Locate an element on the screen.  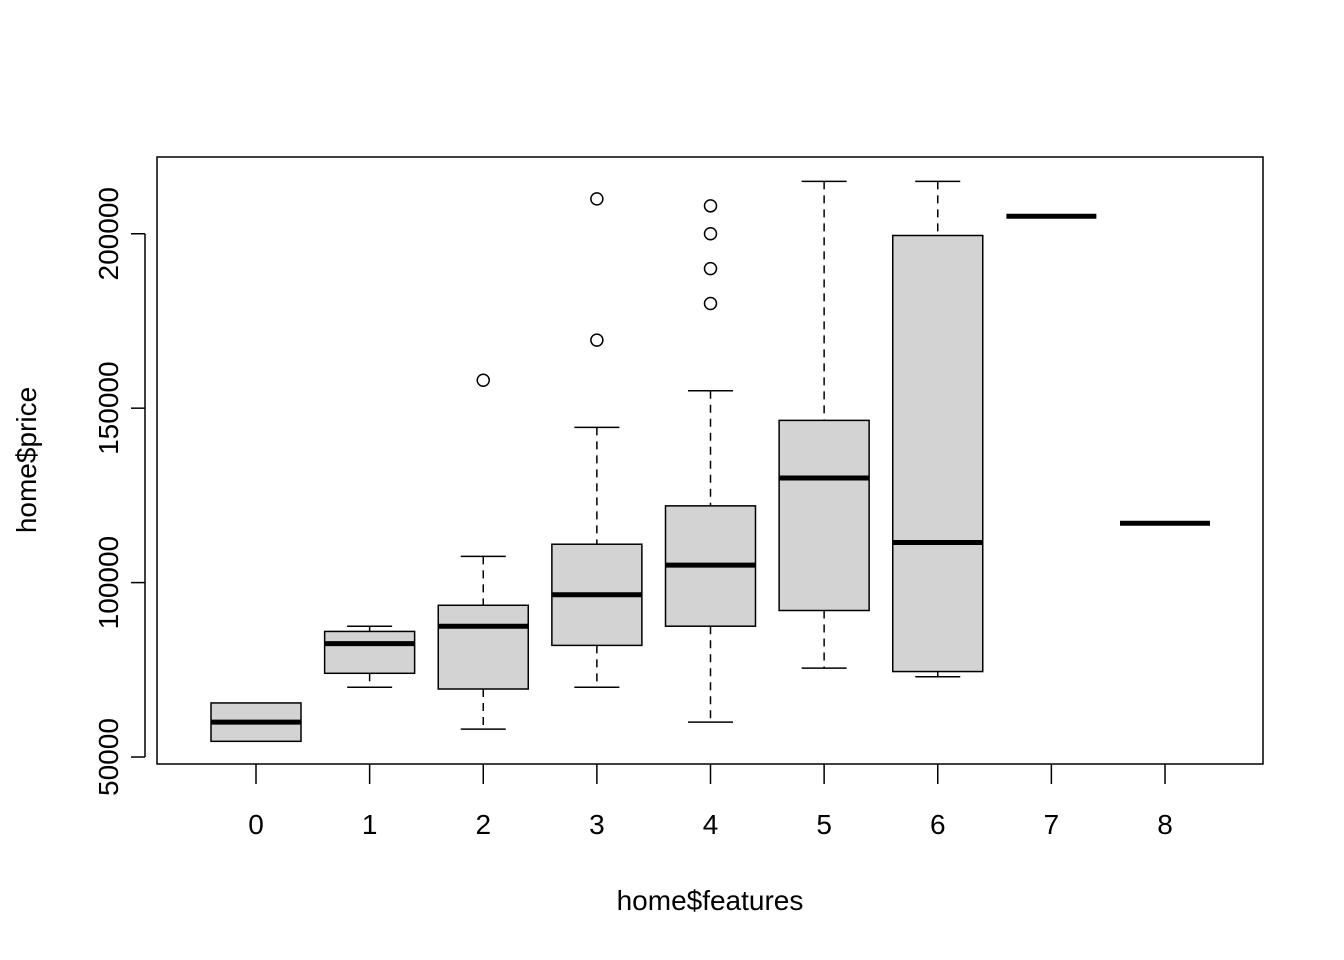
x-tick-label: 0 is located at coordinates (256, 824).